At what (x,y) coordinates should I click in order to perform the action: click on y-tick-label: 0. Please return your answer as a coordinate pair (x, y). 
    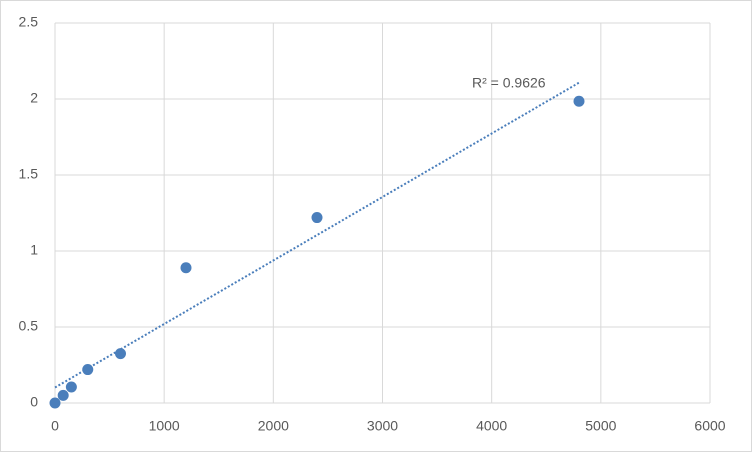
    Looking at the image, I should click on (34, 402).